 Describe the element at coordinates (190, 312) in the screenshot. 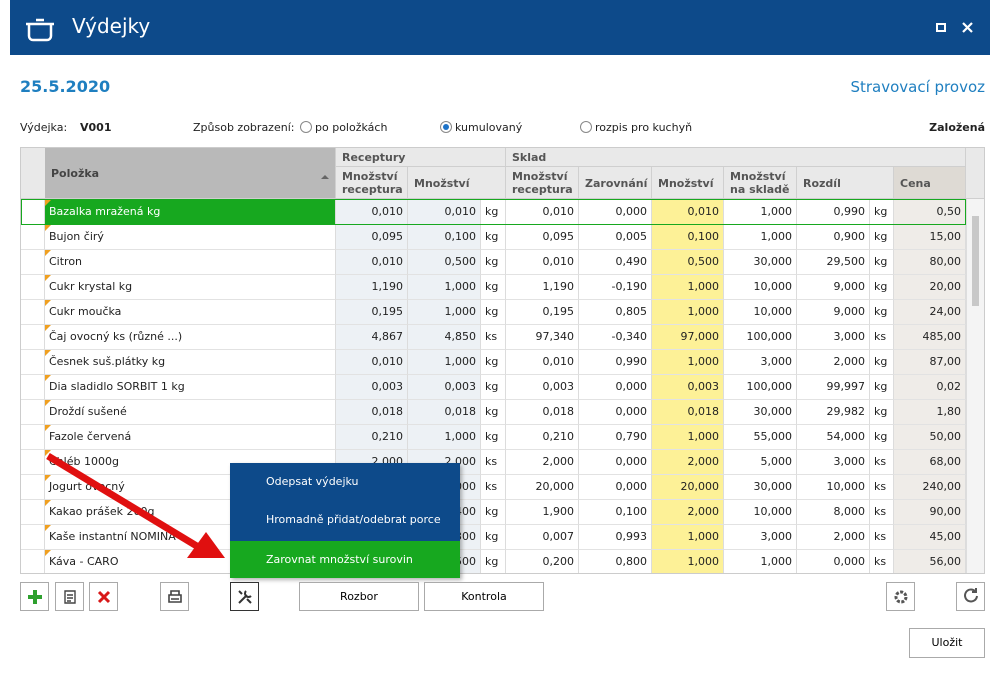

I see `item-name: Cukr moučka` at that location.